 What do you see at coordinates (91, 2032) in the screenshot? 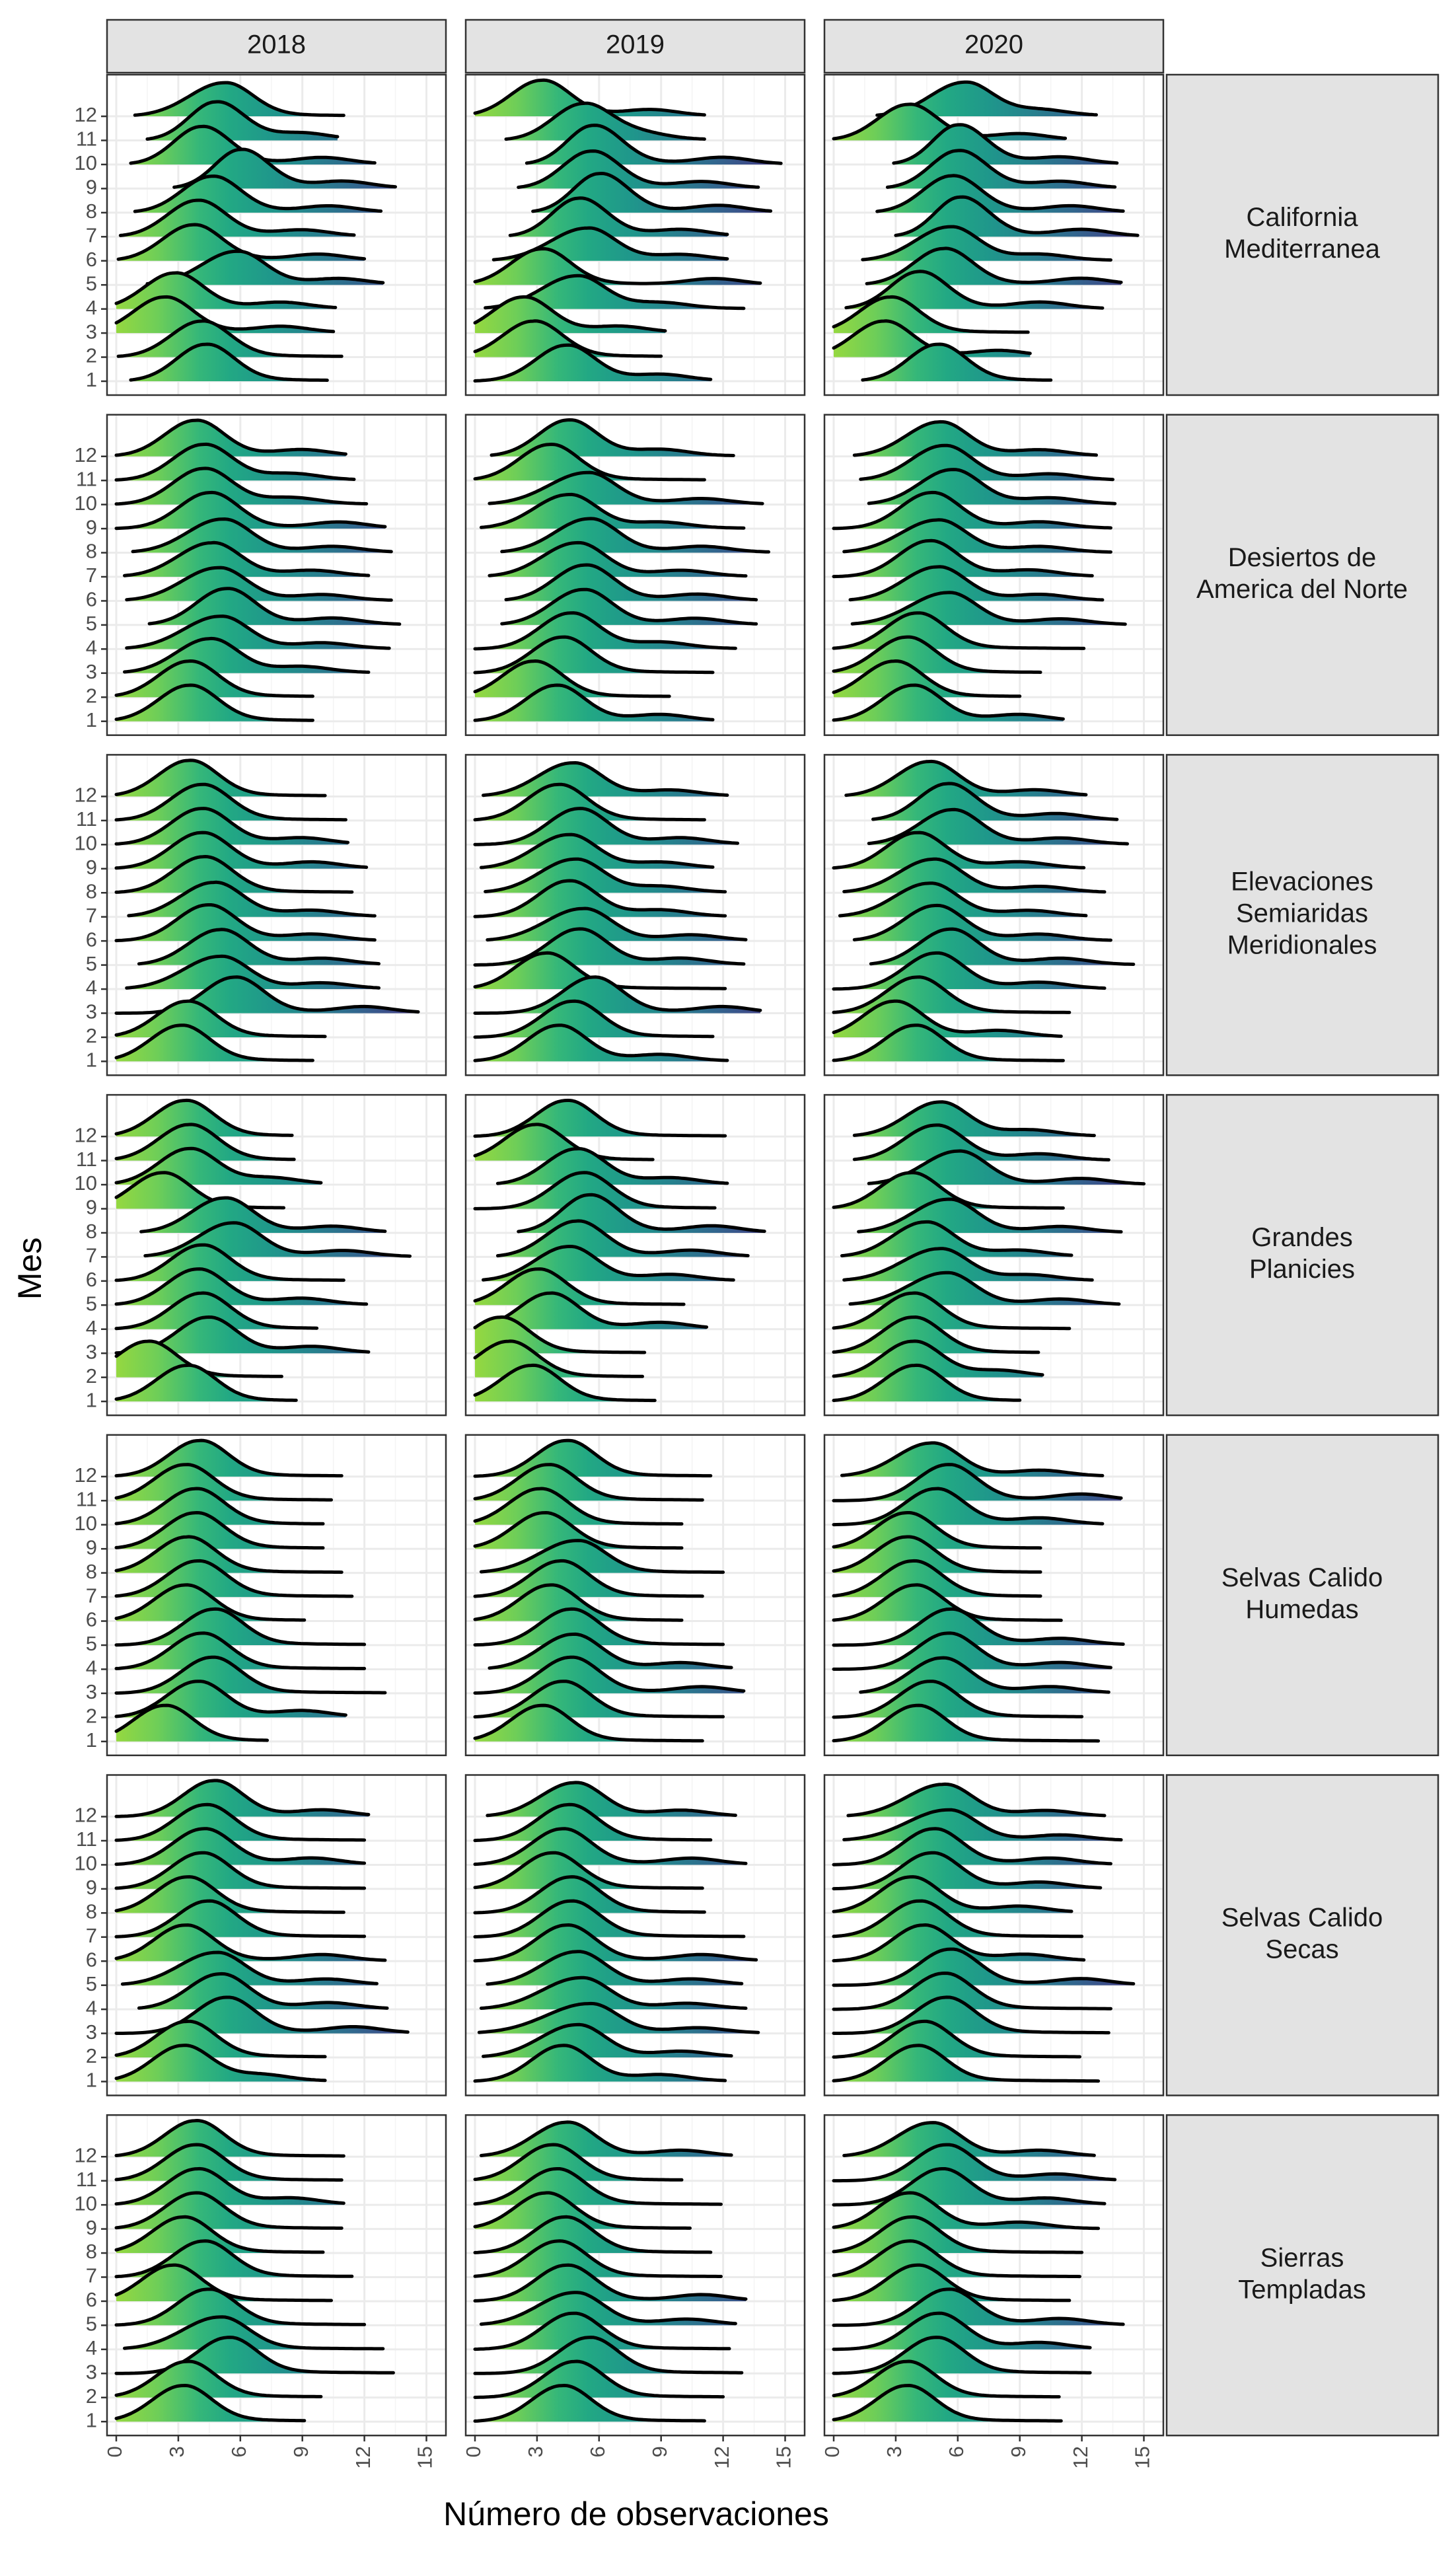
I see `y-tick-label: 3` at bounding box center [91, 2032].